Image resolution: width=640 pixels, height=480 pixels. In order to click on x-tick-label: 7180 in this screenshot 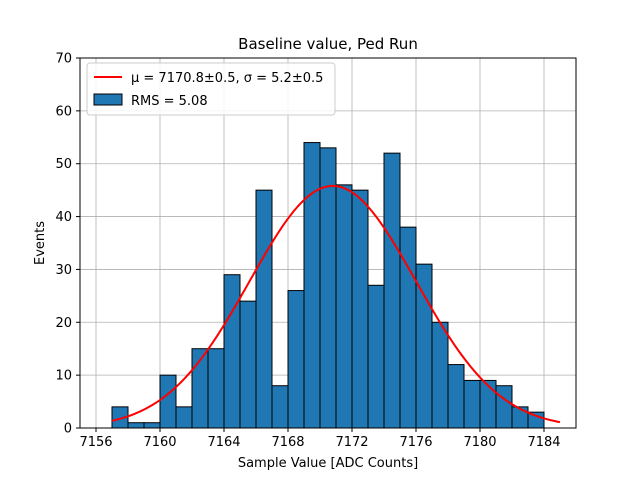, I will do `click(479, 442)`.